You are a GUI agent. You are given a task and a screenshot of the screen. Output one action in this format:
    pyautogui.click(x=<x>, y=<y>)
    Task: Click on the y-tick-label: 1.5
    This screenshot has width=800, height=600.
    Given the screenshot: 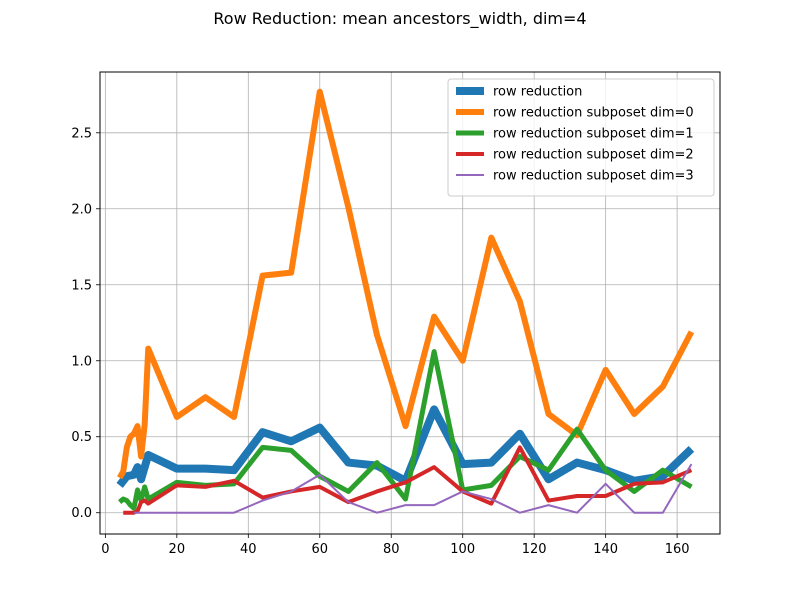 What is the action you would take?
    pyautogui.click(x=81, y=285)
    